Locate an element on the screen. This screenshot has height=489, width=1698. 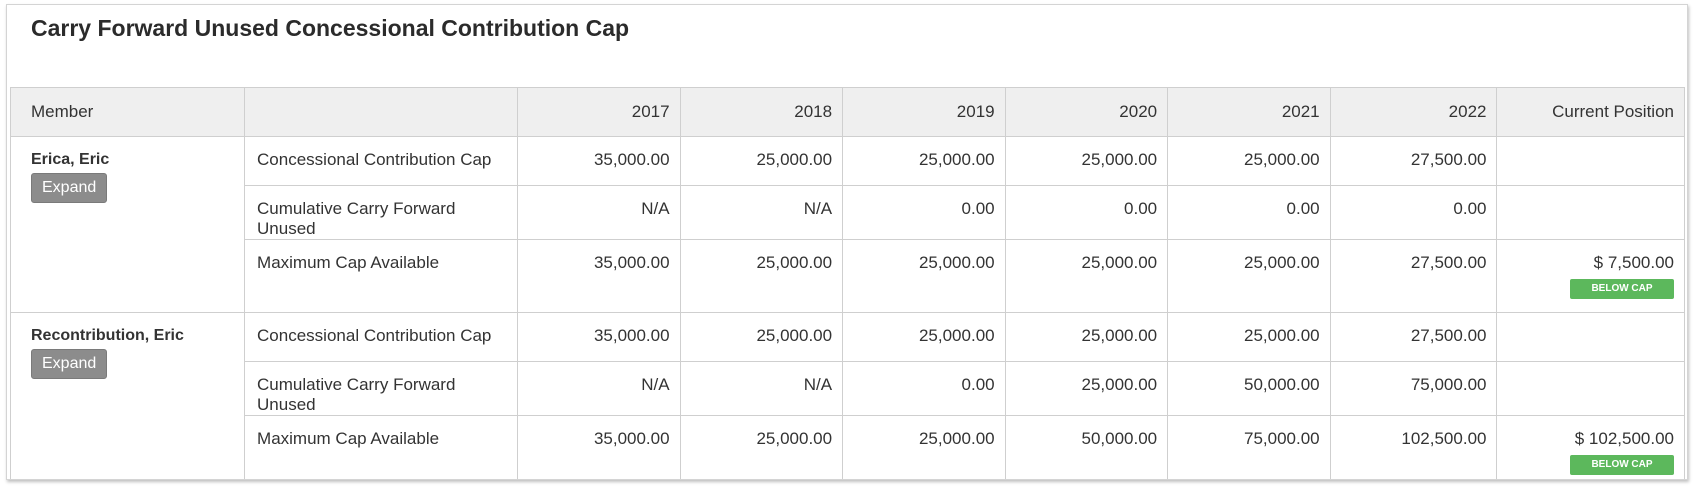
column-header-member: Member is located at coordinates (127, 112).